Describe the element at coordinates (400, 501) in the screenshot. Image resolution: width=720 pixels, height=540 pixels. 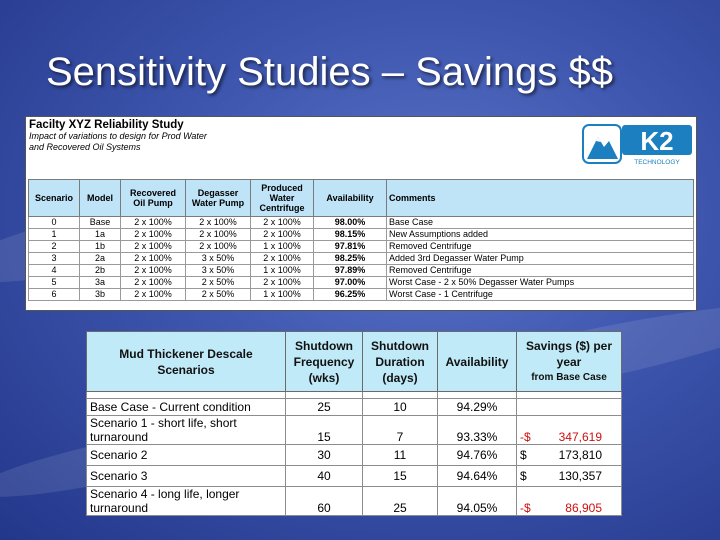
I see `cell-duration: 25` at that location.